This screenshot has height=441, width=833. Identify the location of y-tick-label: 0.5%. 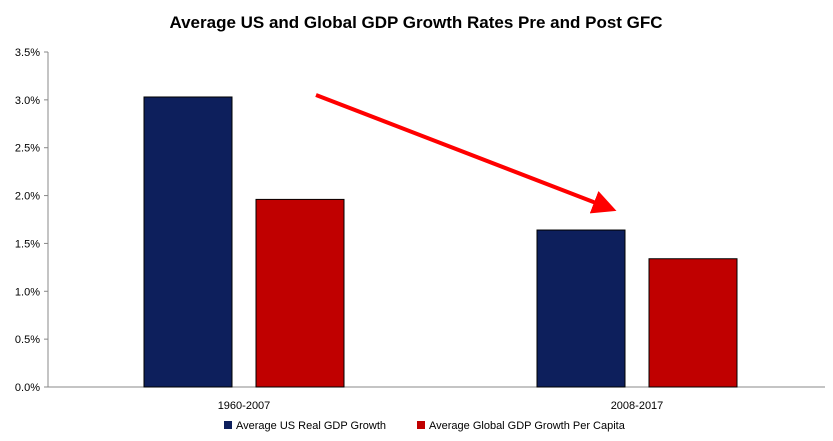
(27, 340).